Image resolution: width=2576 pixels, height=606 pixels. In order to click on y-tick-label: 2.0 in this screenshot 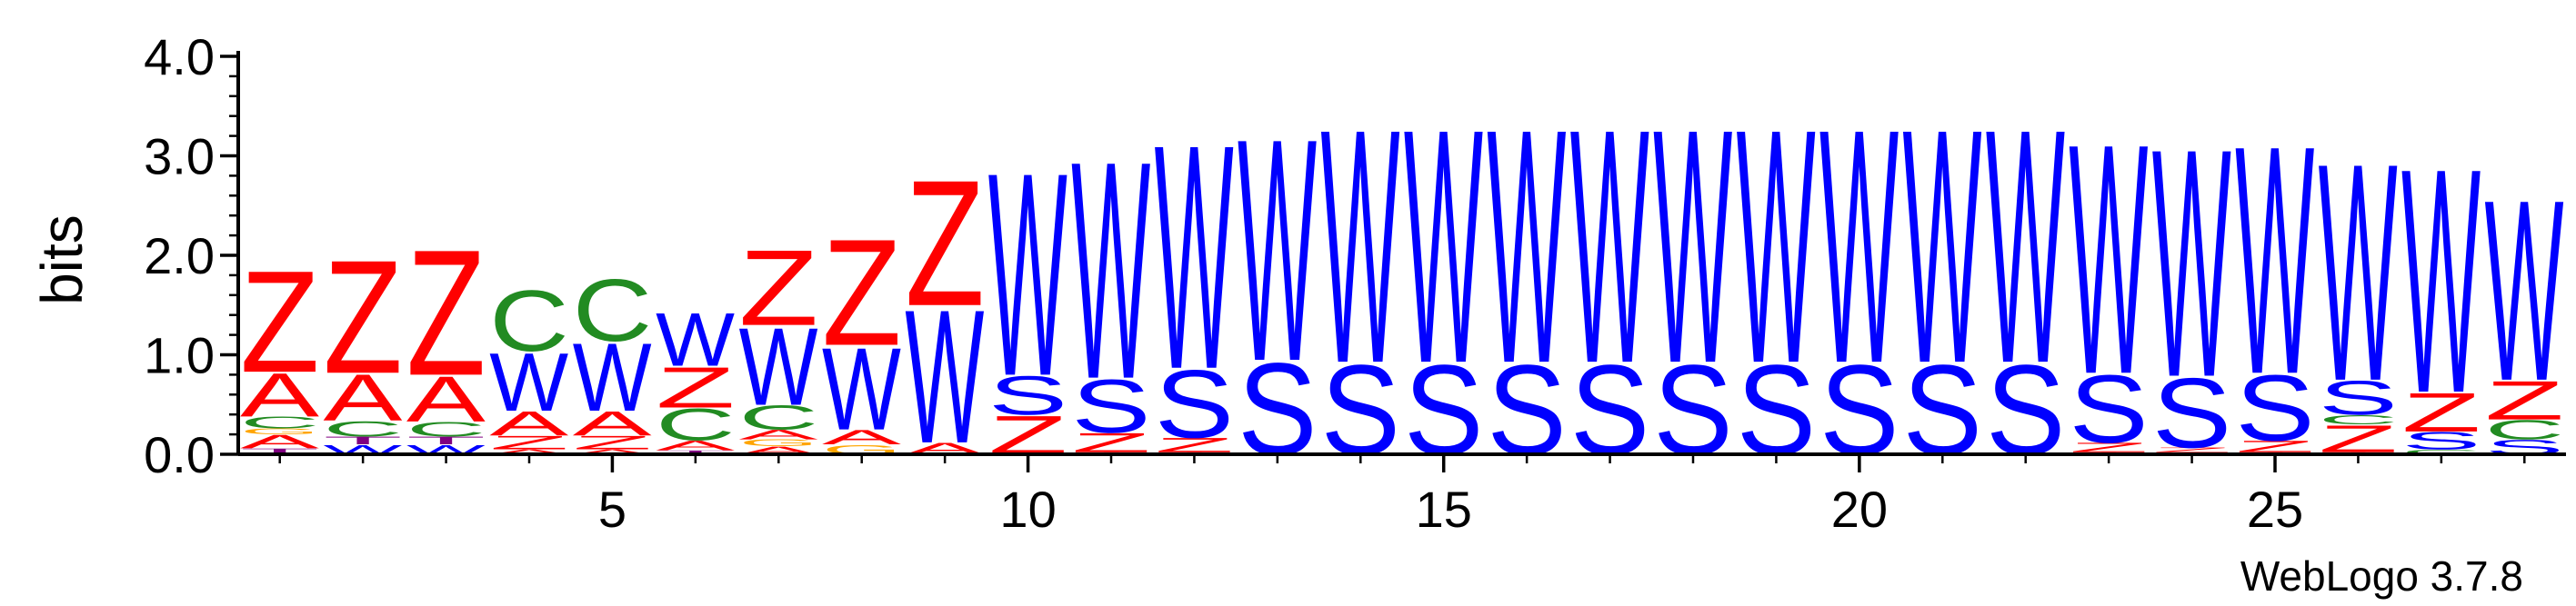, I will do `click(179, 255)`.